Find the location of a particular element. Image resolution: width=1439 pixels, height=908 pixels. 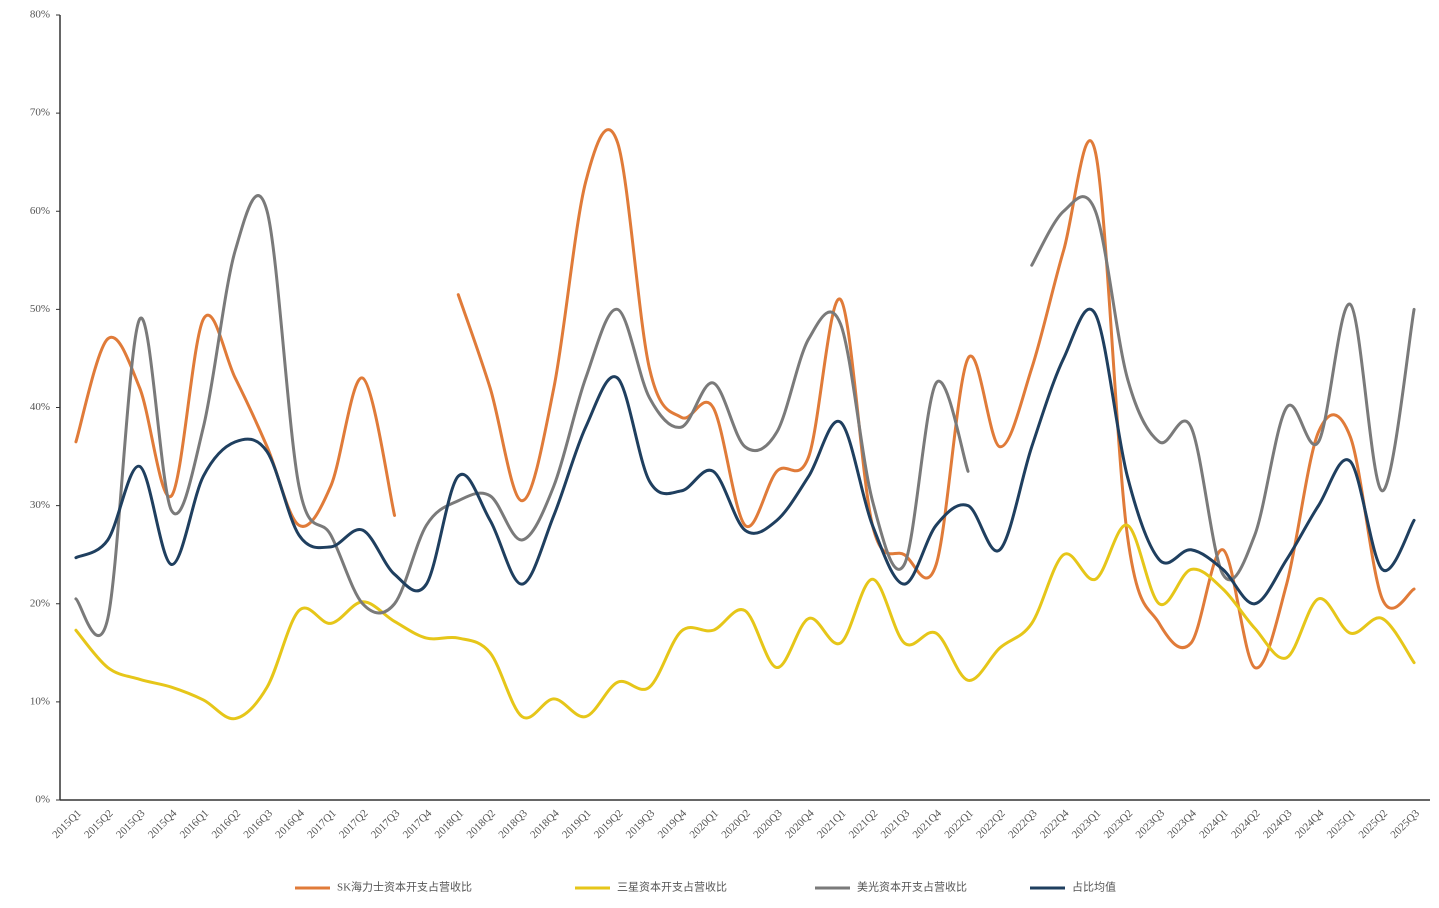

x-tick-label: 2021Q2 is located at coordinates (864, 824).